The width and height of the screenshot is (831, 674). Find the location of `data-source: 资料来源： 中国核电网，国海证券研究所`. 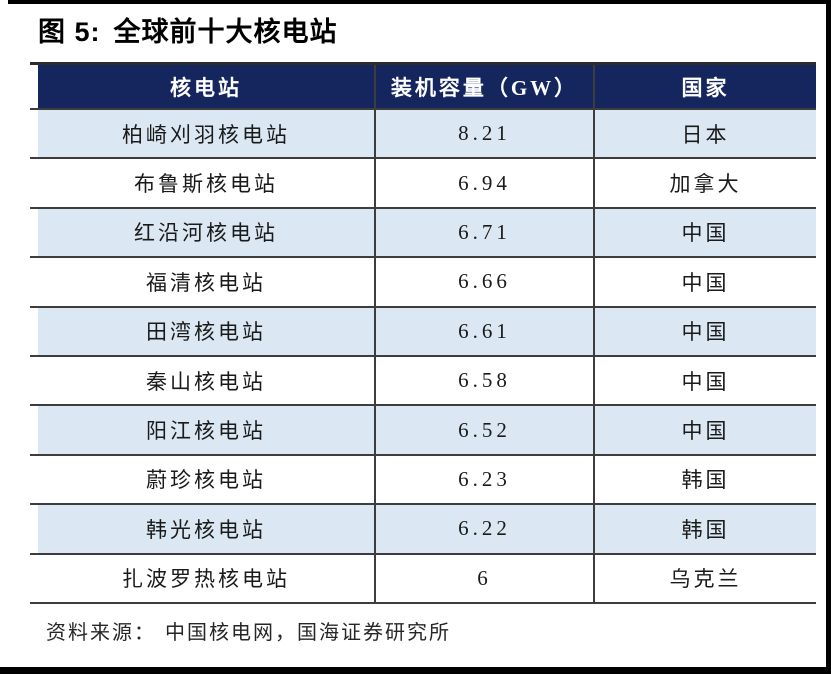

data-source: 资料来源： 中国核电网，国海证券研究所 is located at coordinates (248, 630).